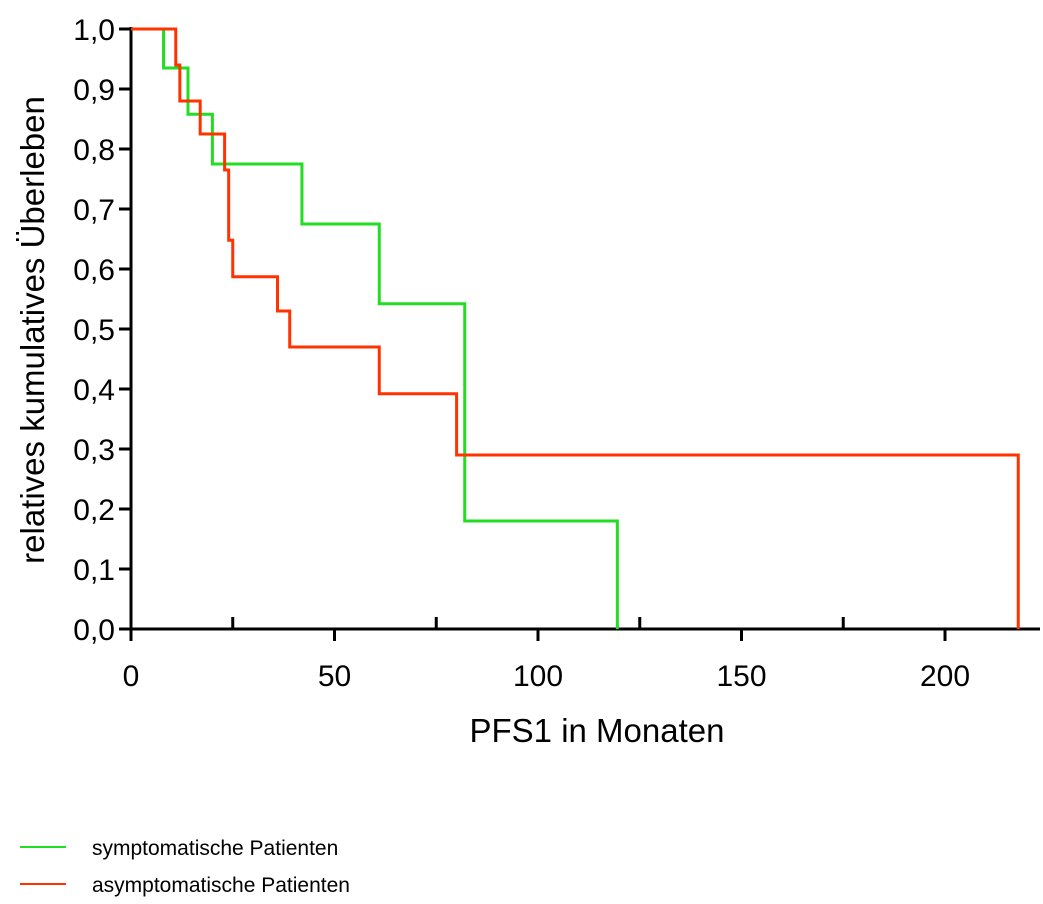 The width and height of the screenshot is (1043, 904). I want to click on y-tick-label: 0,9, so click(94, 90).